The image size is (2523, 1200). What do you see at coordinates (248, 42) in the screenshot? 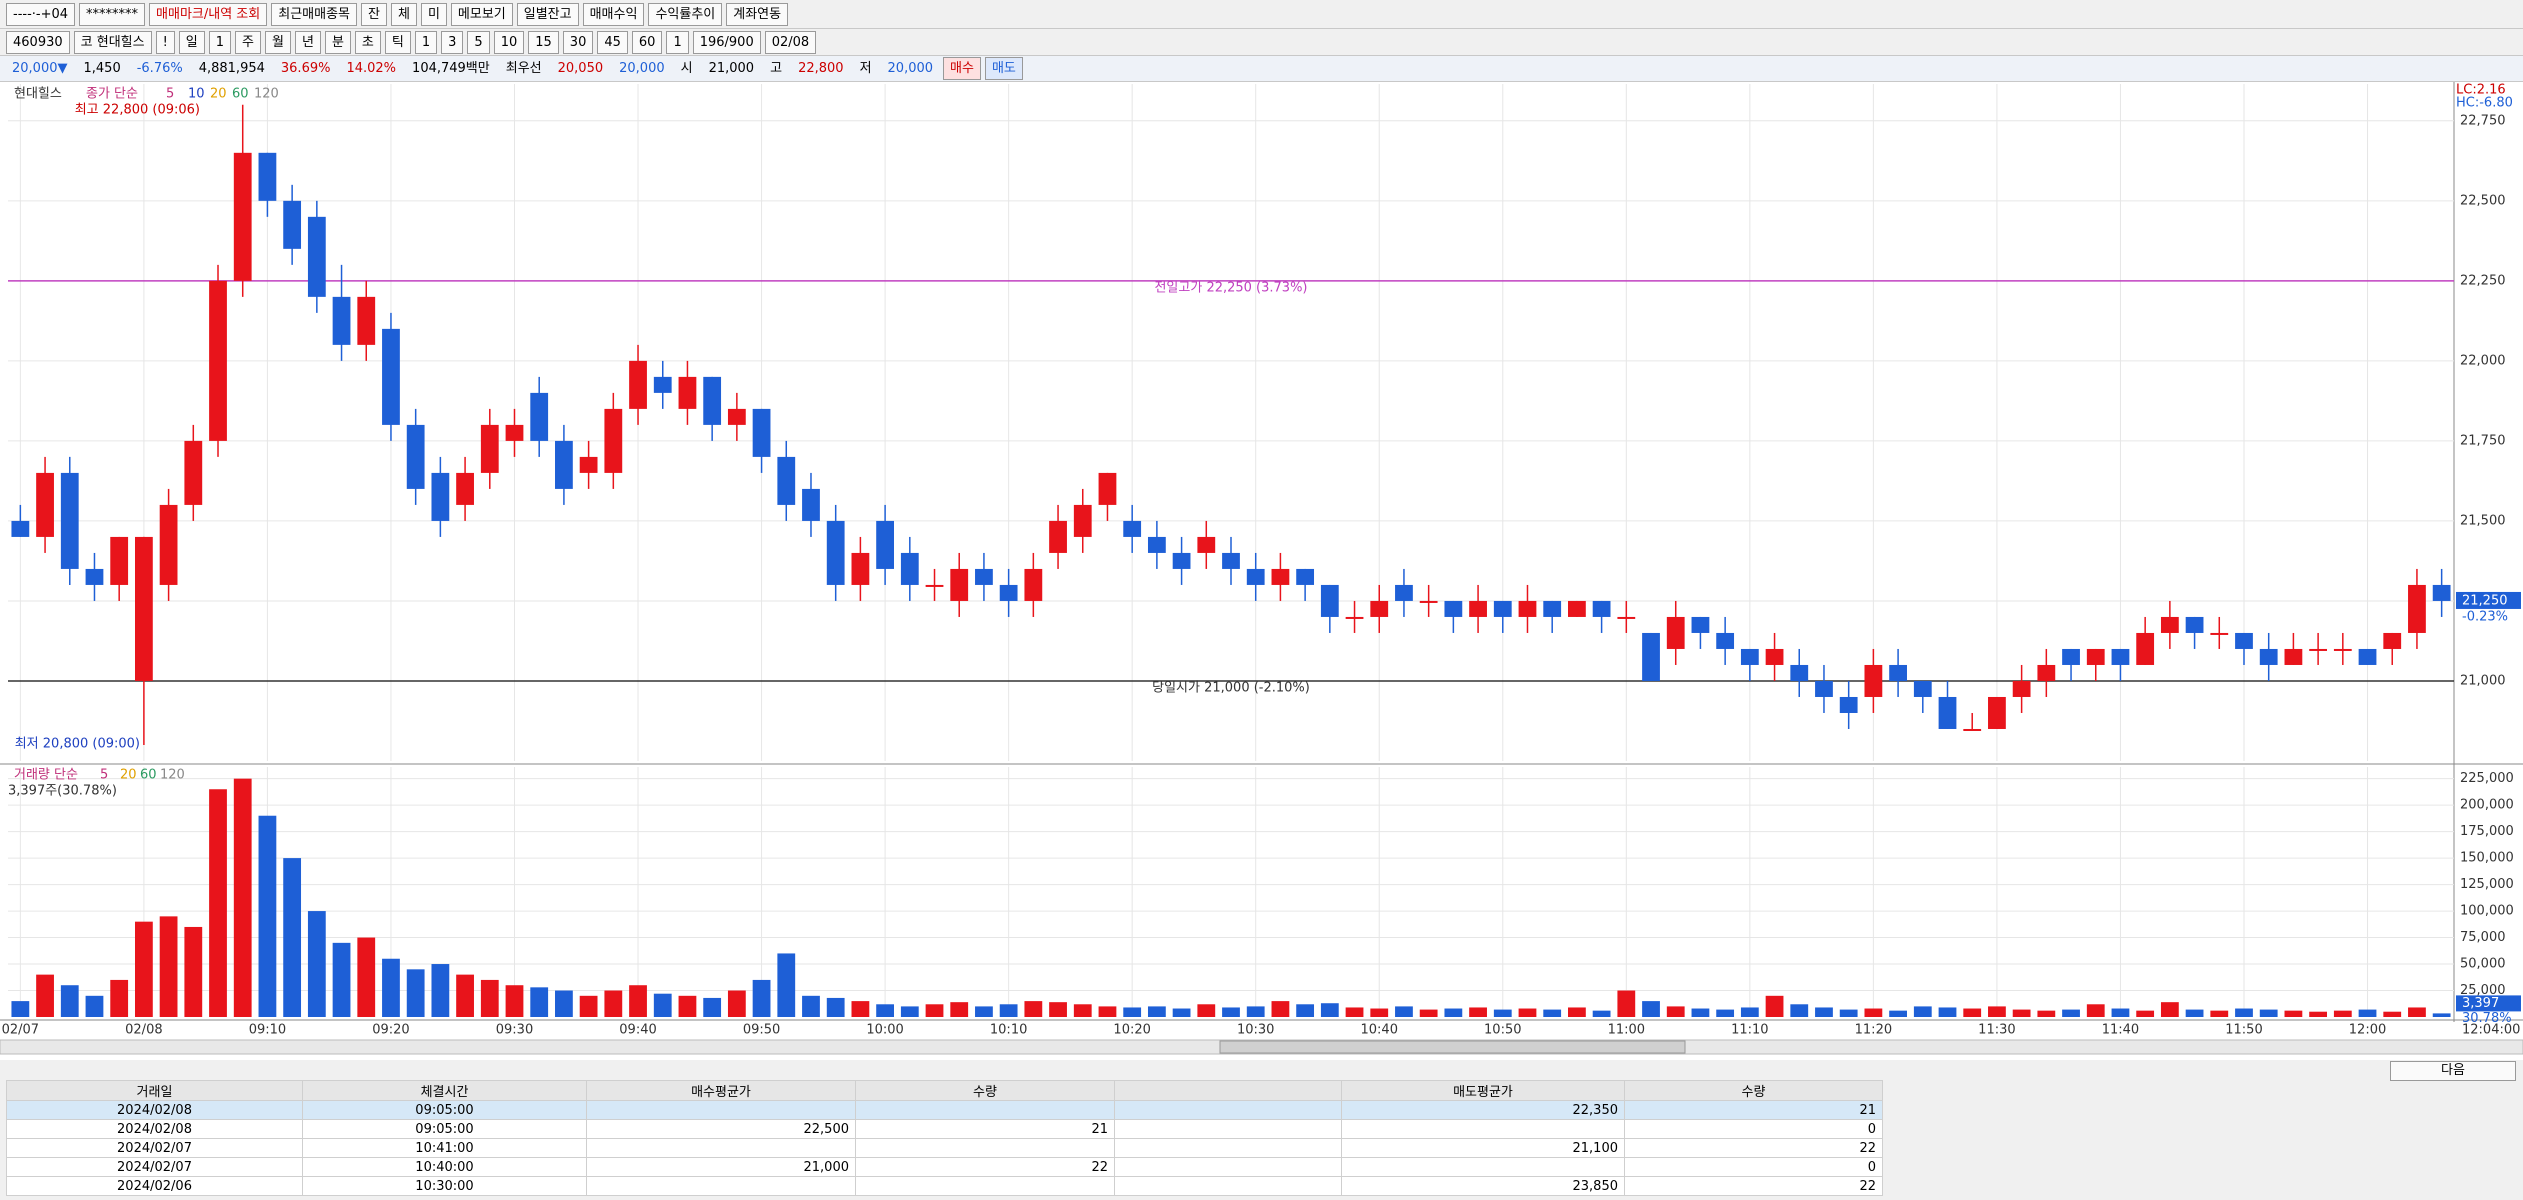
I see `toolbar-button: 주` at bounding box center [248, 42].